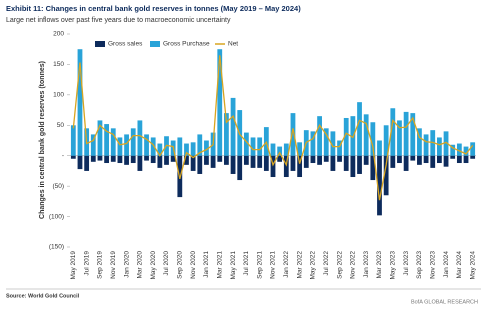 This screenshot has height=320, width=487. What do you see at coordinates (233, 44) in the screenshot?
I see `legend-label: Net` at bounding box center [233, 44].